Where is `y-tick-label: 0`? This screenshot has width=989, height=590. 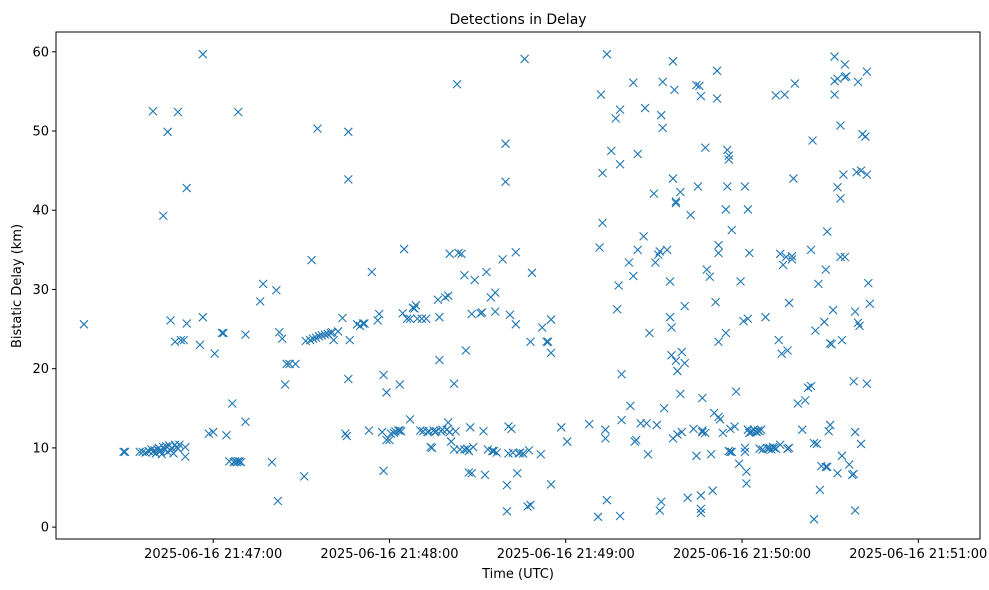 y-tick-label: 0 is located at coordinates (45, 528).